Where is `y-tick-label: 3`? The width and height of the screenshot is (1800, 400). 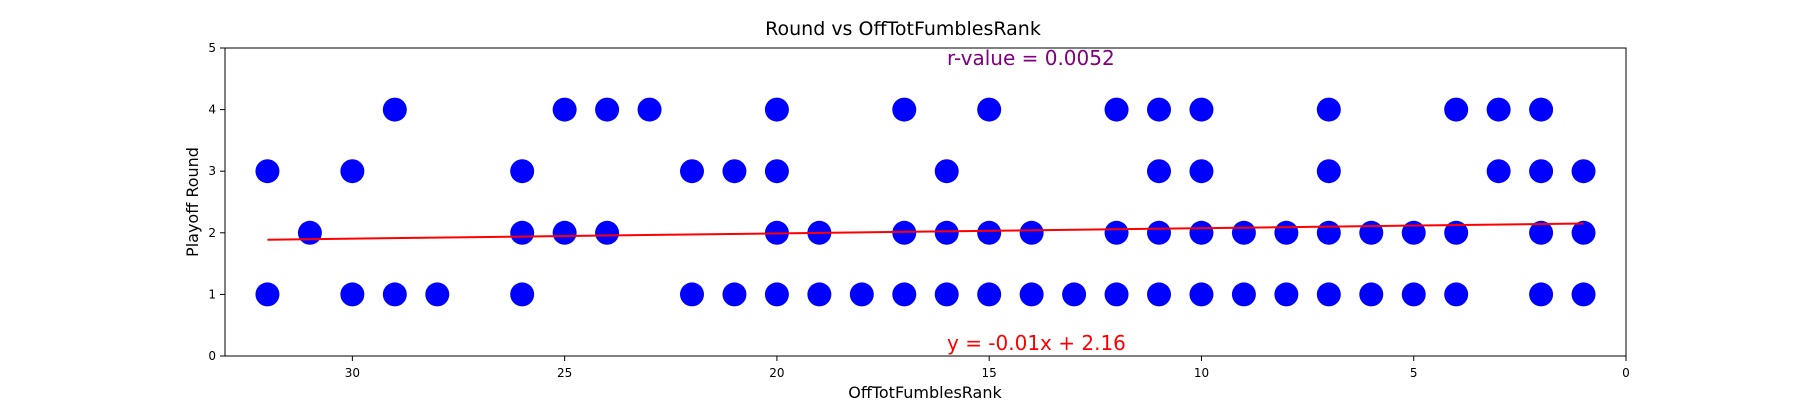 y-tick-label: 3 is located at coordinates (212, 171).